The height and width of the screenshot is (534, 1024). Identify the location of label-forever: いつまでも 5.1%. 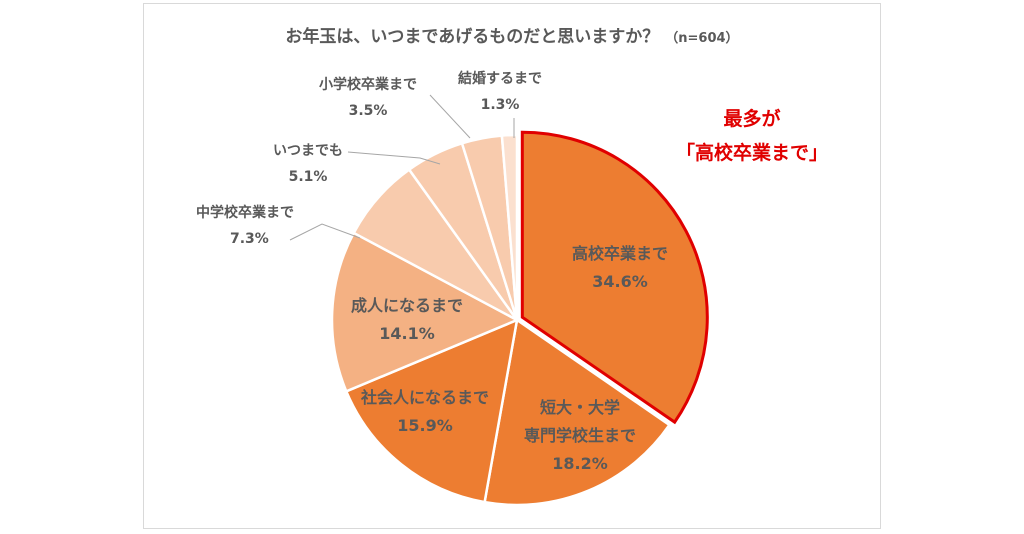
(308, 164).